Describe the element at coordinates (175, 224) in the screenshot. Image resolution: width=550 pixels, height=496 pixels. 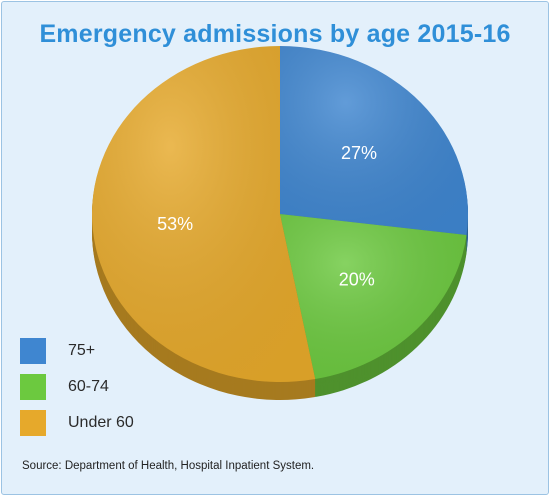
I see `slice-label-under-60: 53%` at that location.